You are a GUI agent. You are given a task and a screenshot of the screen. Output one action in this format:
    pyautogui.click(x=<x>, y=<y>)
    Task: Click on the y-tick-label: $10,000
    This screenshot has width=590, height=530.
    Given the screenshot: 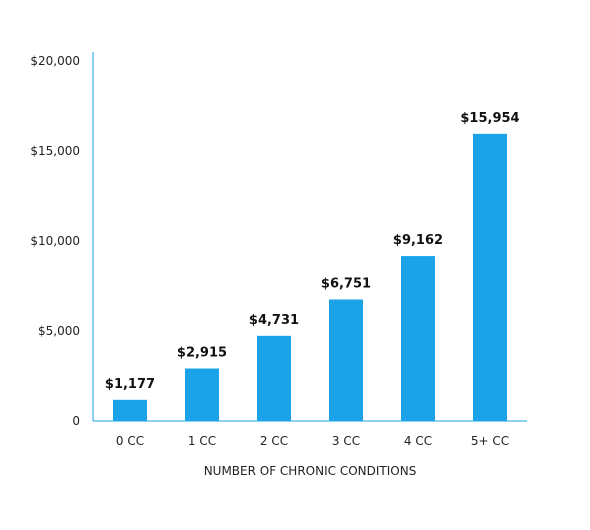 What is the action you would take?
    pyautogui.click(x=55, y=241)
    